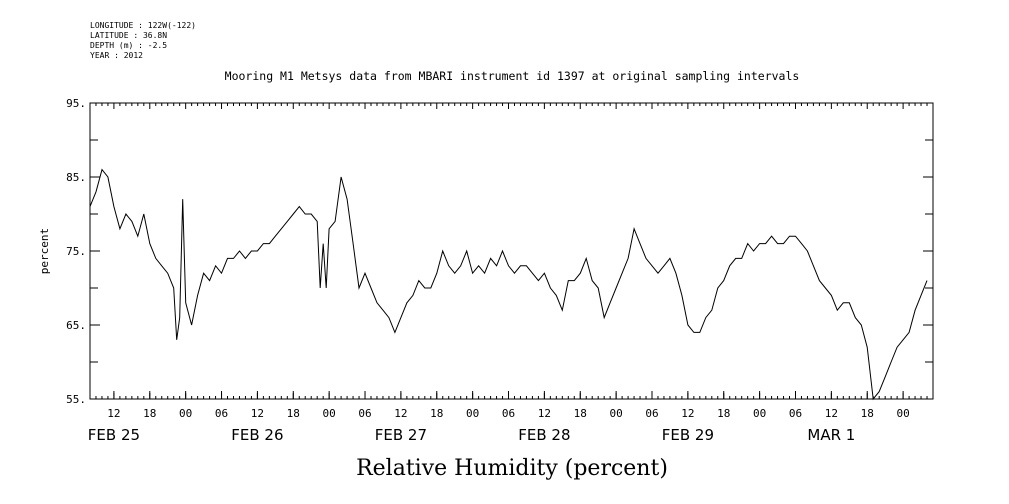  I want to click on depth-label: DEPTH (m) : -2.5, so click(129, 45).